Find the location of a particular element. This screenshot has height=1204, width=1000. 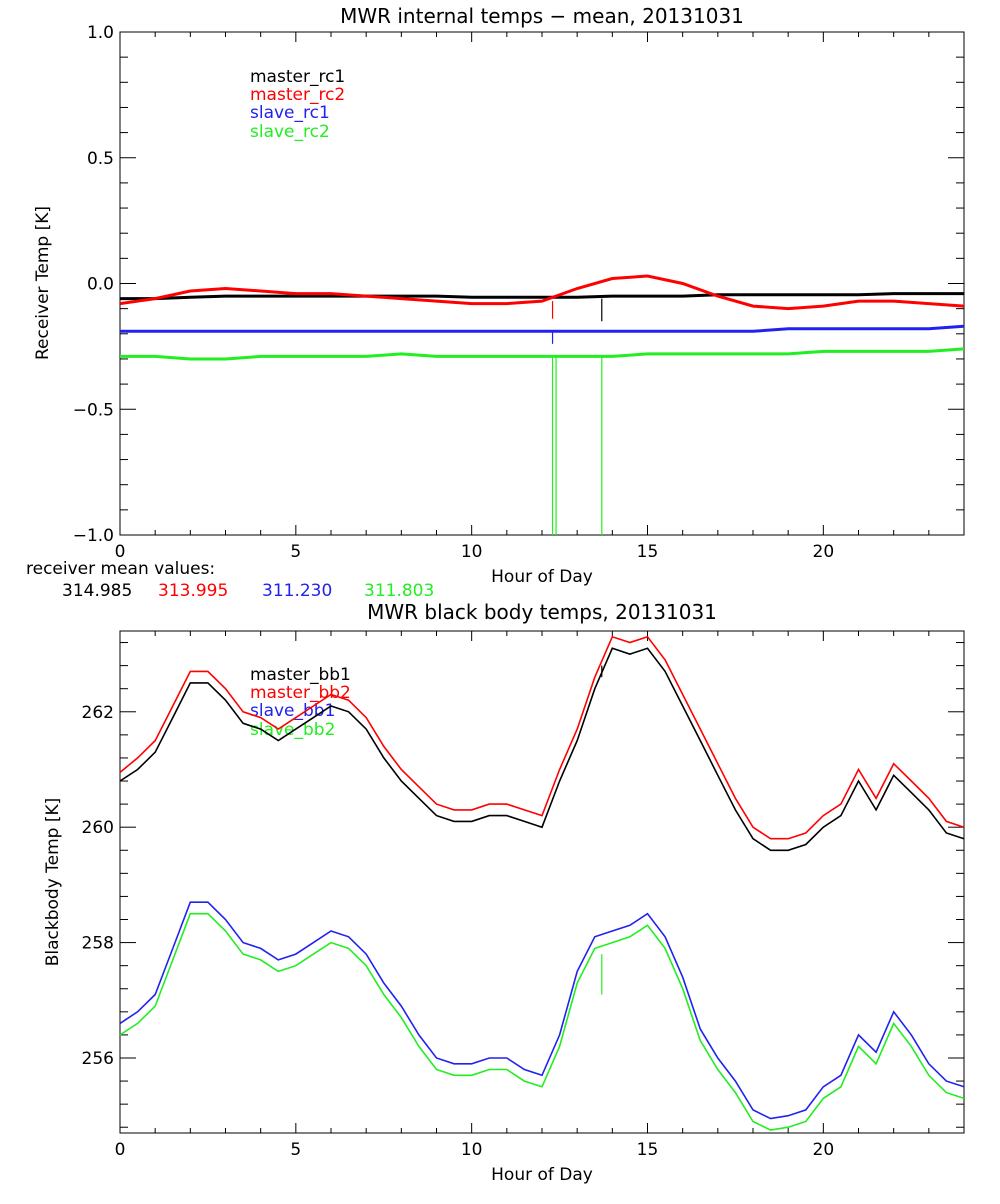

y-axis-label: Blackbody Temp [K] is located at coordinates (53, 882).